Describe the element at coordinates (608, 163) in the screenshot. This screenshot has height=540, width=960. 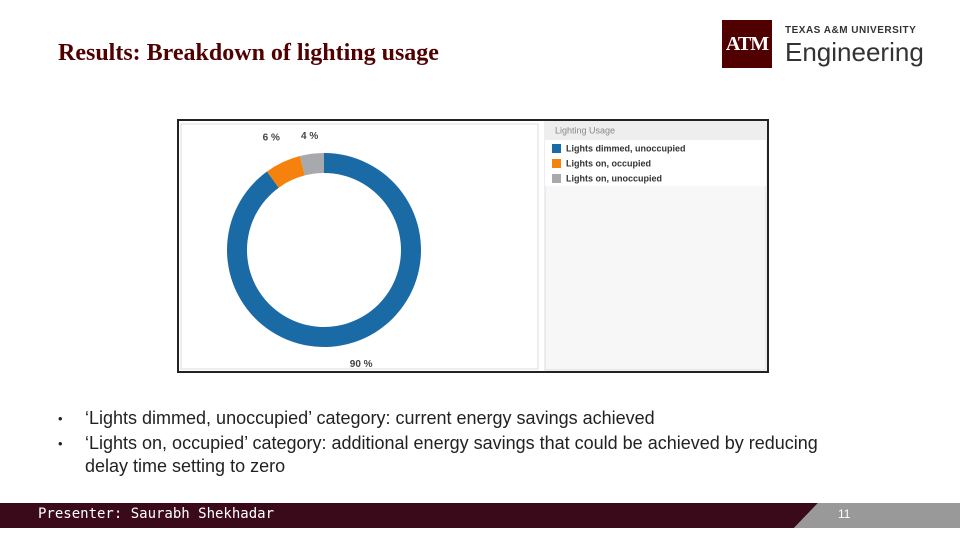
I see `legend-label: Lights on, occupied` at that location.